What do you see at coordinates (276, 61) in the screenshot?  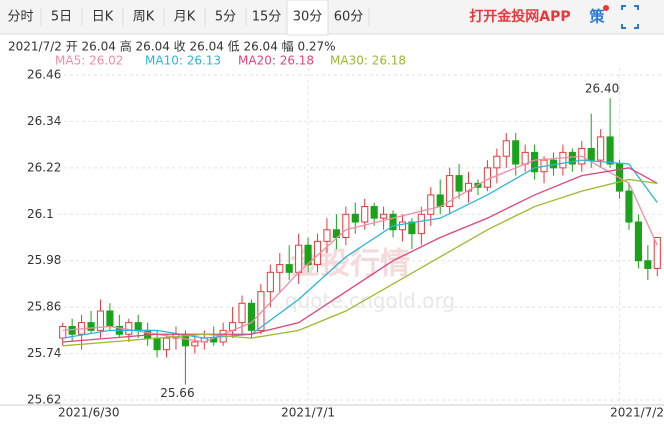 I see `legend-entry: MA20: 26.18` at bounding box center [276, 61].